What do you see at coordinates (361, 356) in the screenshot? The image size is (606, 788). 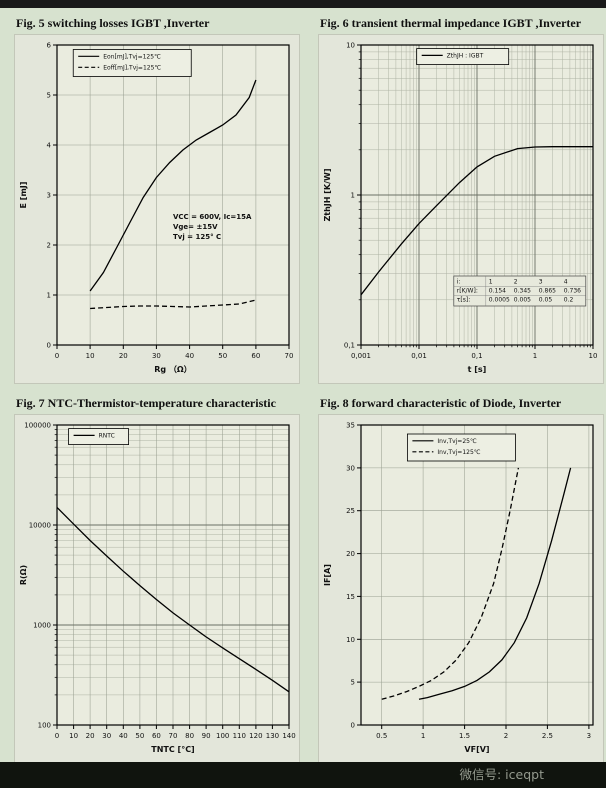 I see `svg-text: 0,001` at bounding box center [361, 356].